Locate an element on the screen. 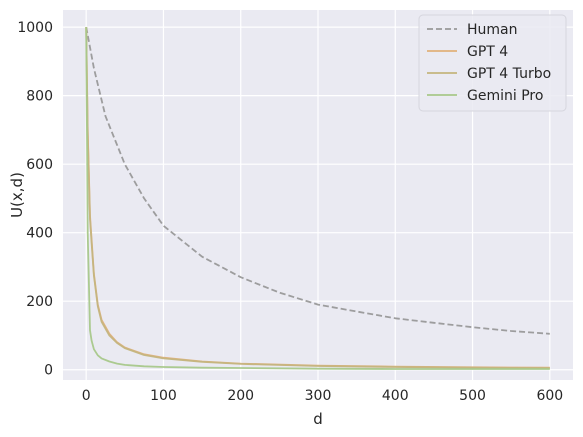  y-axis-title: U(x,d) is located at coordinates (17, 195).